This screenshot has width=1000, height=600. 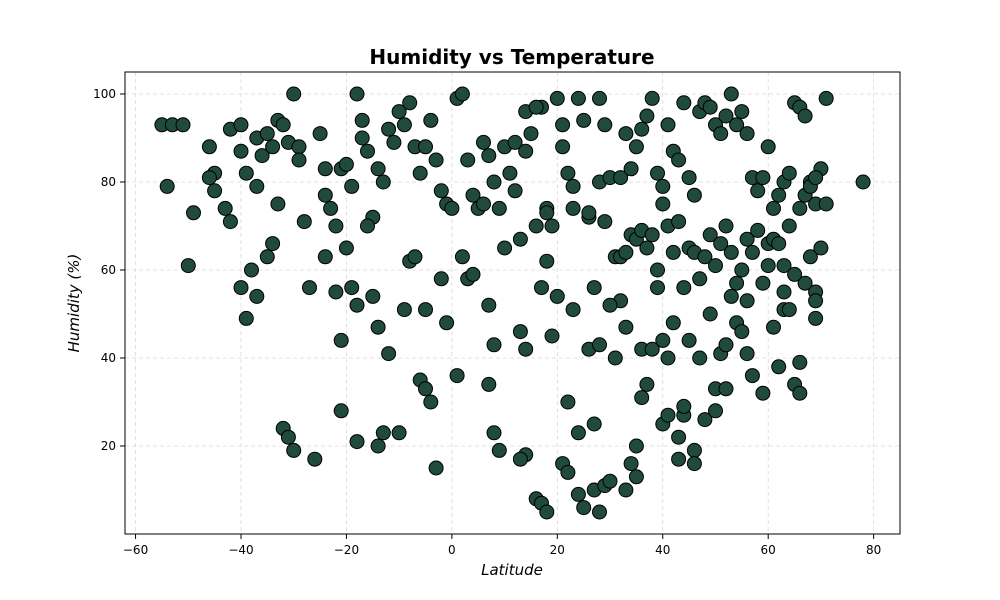 What do you see at coordinates (108, 446) in the screenshot?
I see `y-tick-label: 20` at bounding box center [108, 446].